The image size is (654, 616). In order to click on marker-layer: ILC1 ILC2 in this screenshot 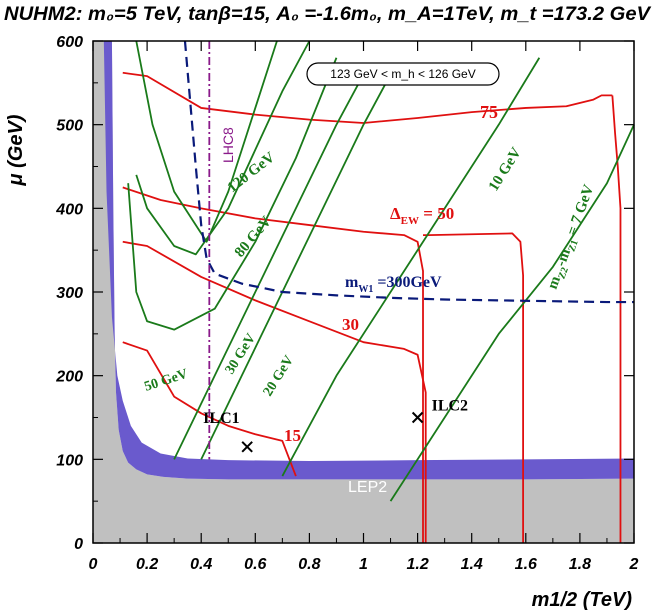, I will do `click(335, 425)`.